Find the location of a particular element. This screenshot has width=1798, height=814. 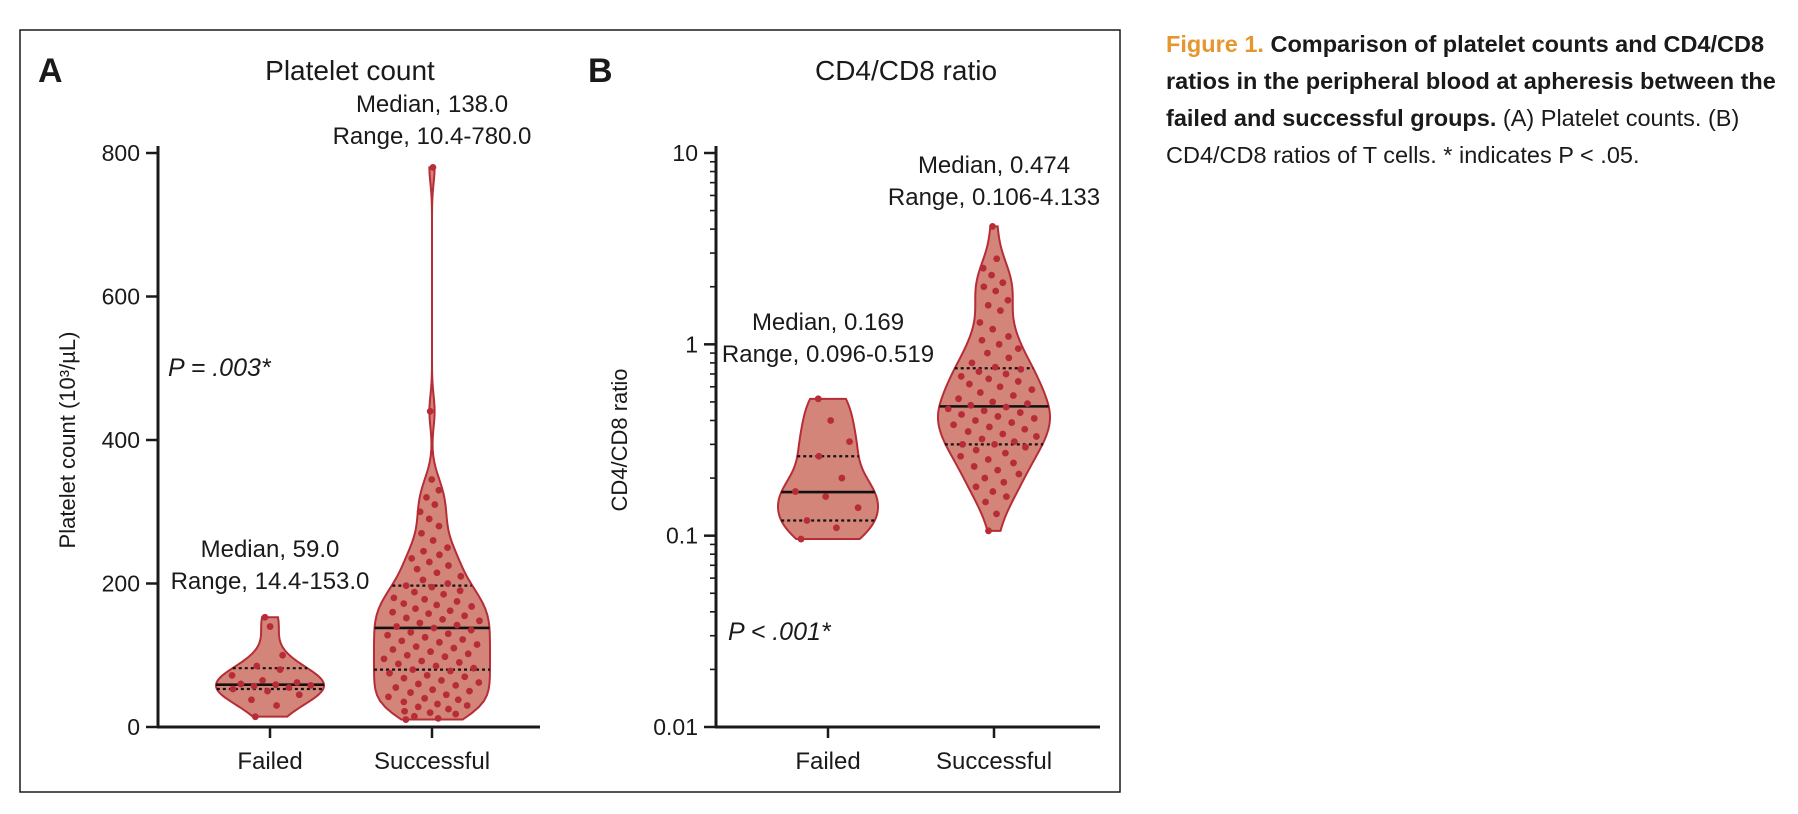

violin-successful is located at coordinates (994, 378).